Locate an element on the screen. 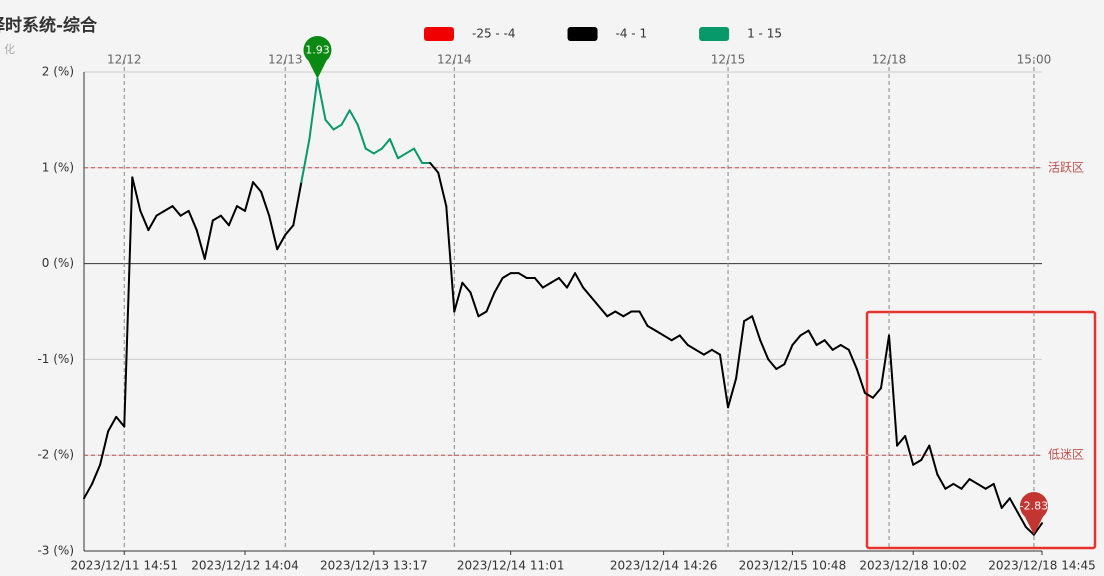  x-tick-label: 2023/12/18 14:45 is located at coordinates (1042, 566).